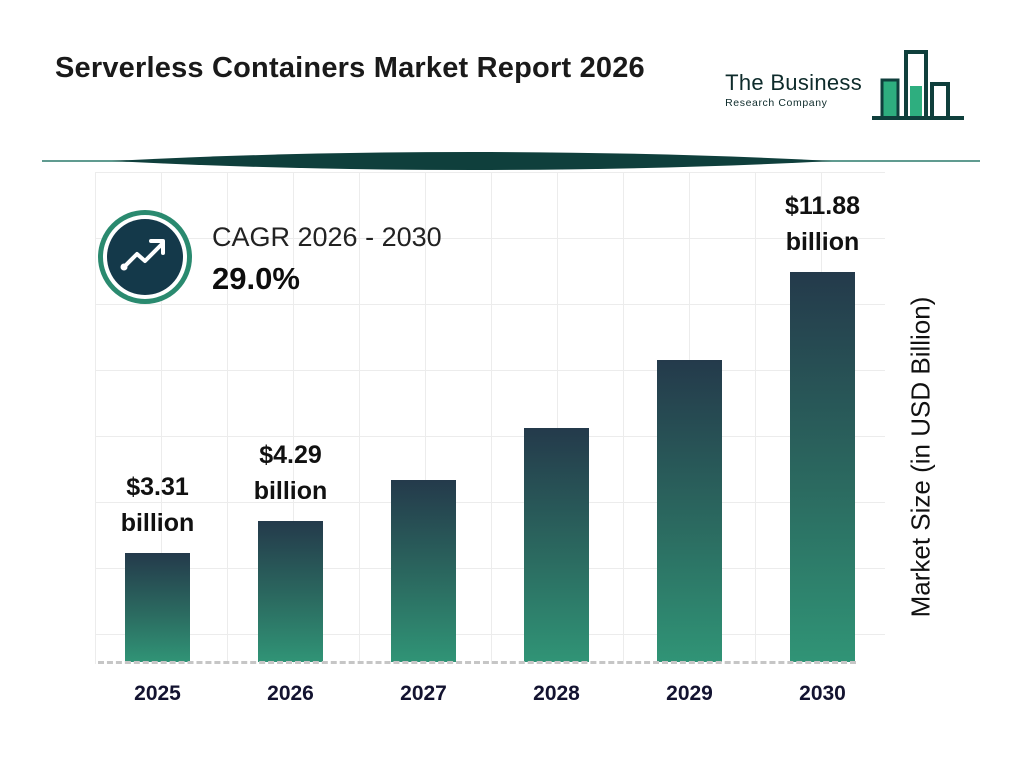 The width and height of the screenshot is (1024, 768). Describe the element at coordinates (290, 472) in the screenshot. I see `bar-value-label-2026: $4.29 billion` at that location.